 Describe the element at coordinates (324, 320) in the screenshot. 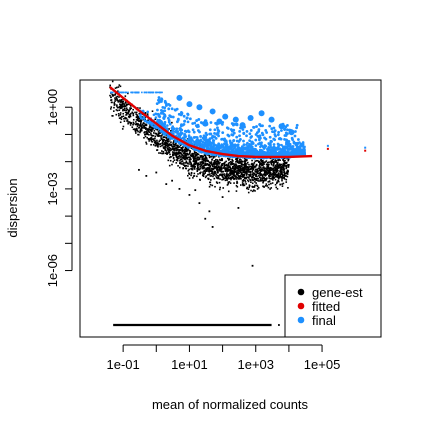

I see `legend-label-final: final` at that location.